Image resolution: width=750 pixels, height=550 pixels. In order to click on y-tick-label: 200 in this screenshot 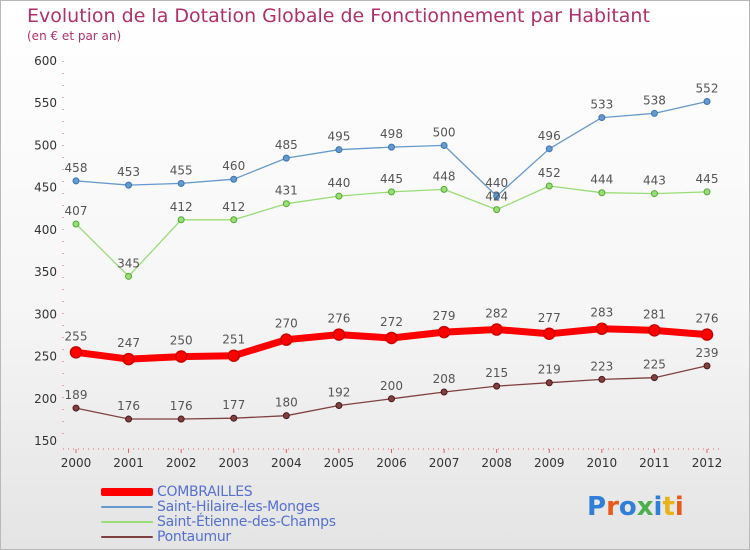, I will do `click(45, 399)`.